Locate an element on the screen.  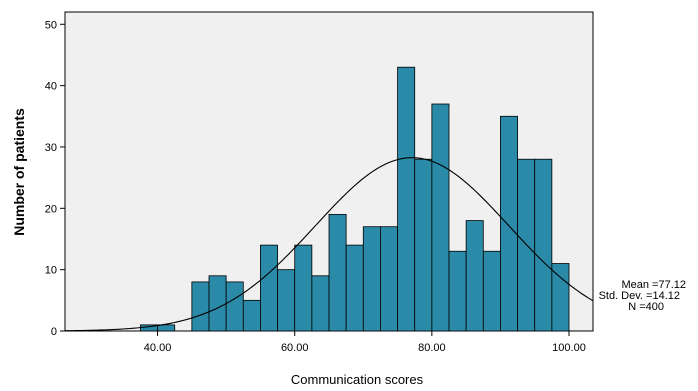
y-tick-label-4: 40 is located at coordinates (51, 87).